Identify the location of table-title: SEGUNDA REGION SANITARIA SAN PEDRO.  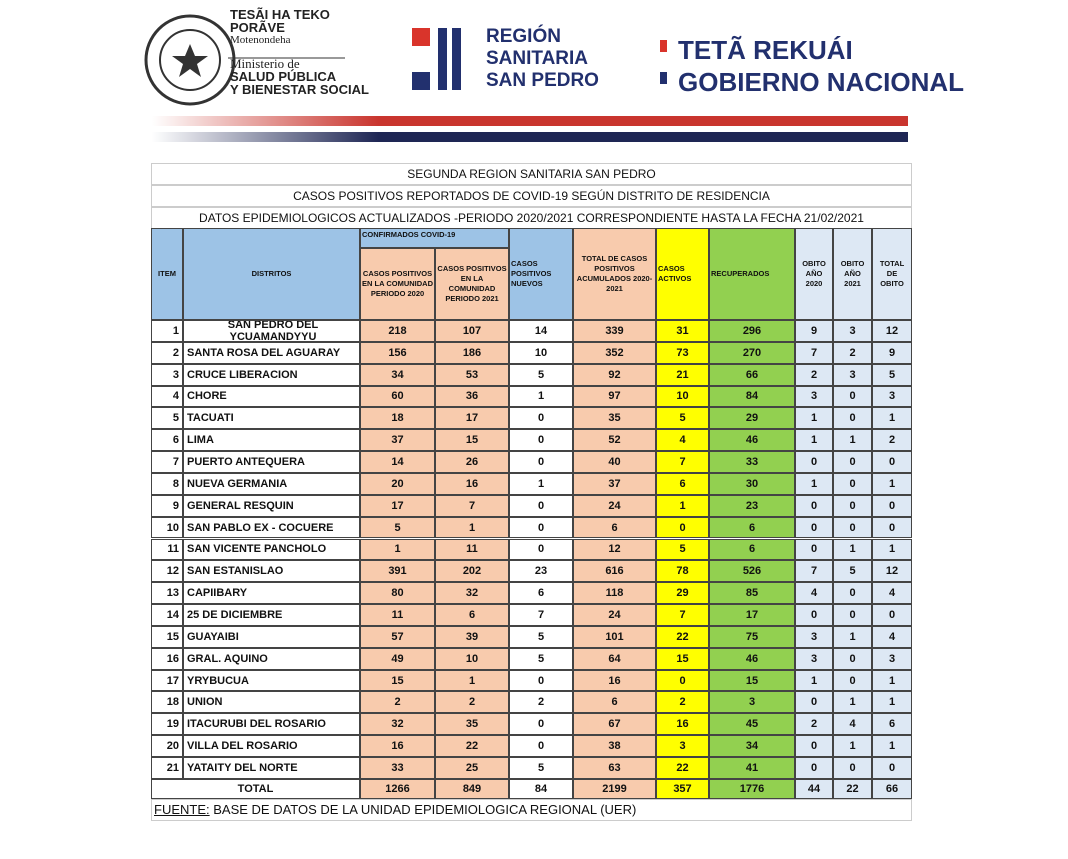
(531, 174).